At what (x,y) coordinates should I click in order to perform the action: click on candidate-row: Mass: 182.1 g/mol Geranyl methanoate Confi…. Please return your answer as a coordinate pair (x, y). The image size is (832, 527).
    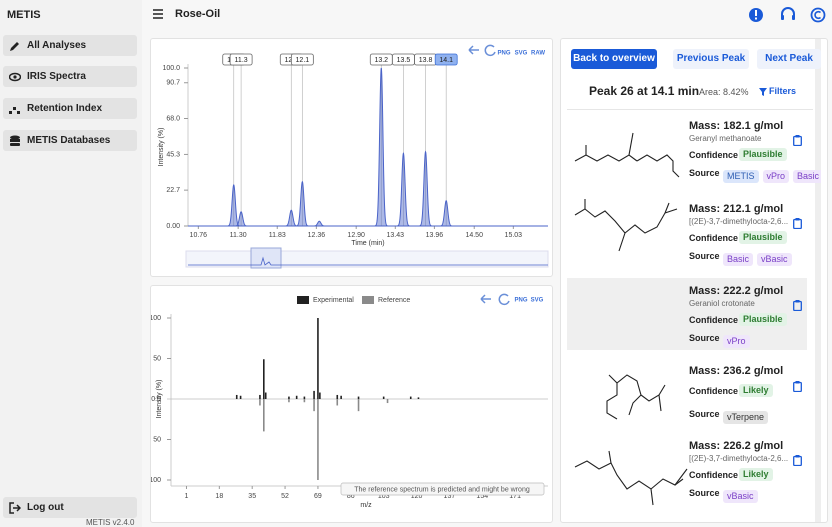
    Looking at the image, I should click on (694, 153).